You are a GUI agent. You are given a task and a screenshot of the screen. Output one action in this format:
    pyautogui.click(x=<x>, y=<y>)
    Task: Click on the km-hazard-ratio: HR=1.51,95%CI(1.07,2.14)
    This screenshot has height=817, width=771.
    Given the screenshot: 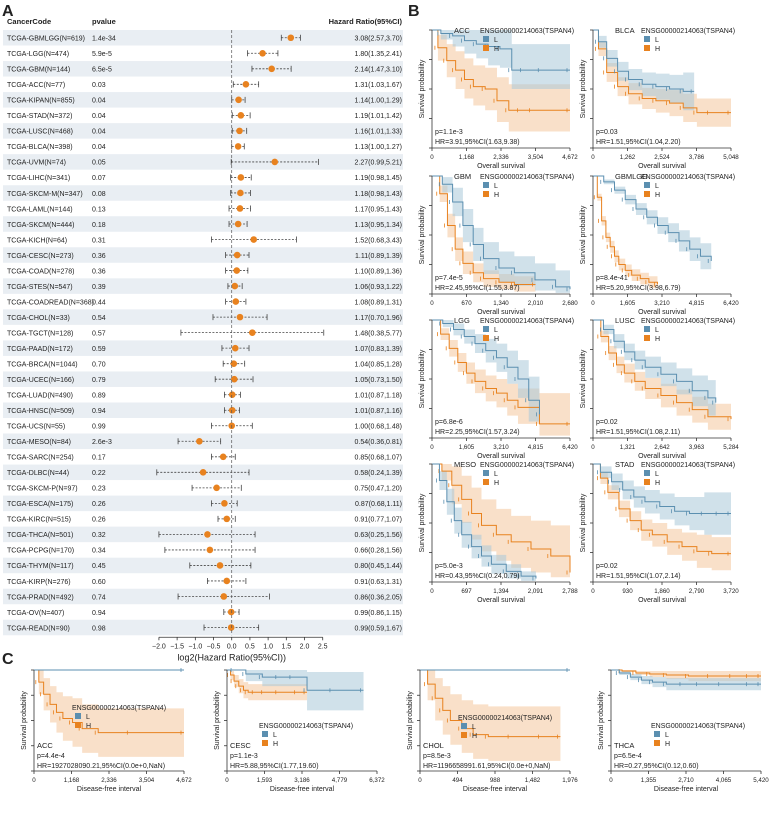 What is the action you would take?
    pyautogui.click(x=638, y=576)
    